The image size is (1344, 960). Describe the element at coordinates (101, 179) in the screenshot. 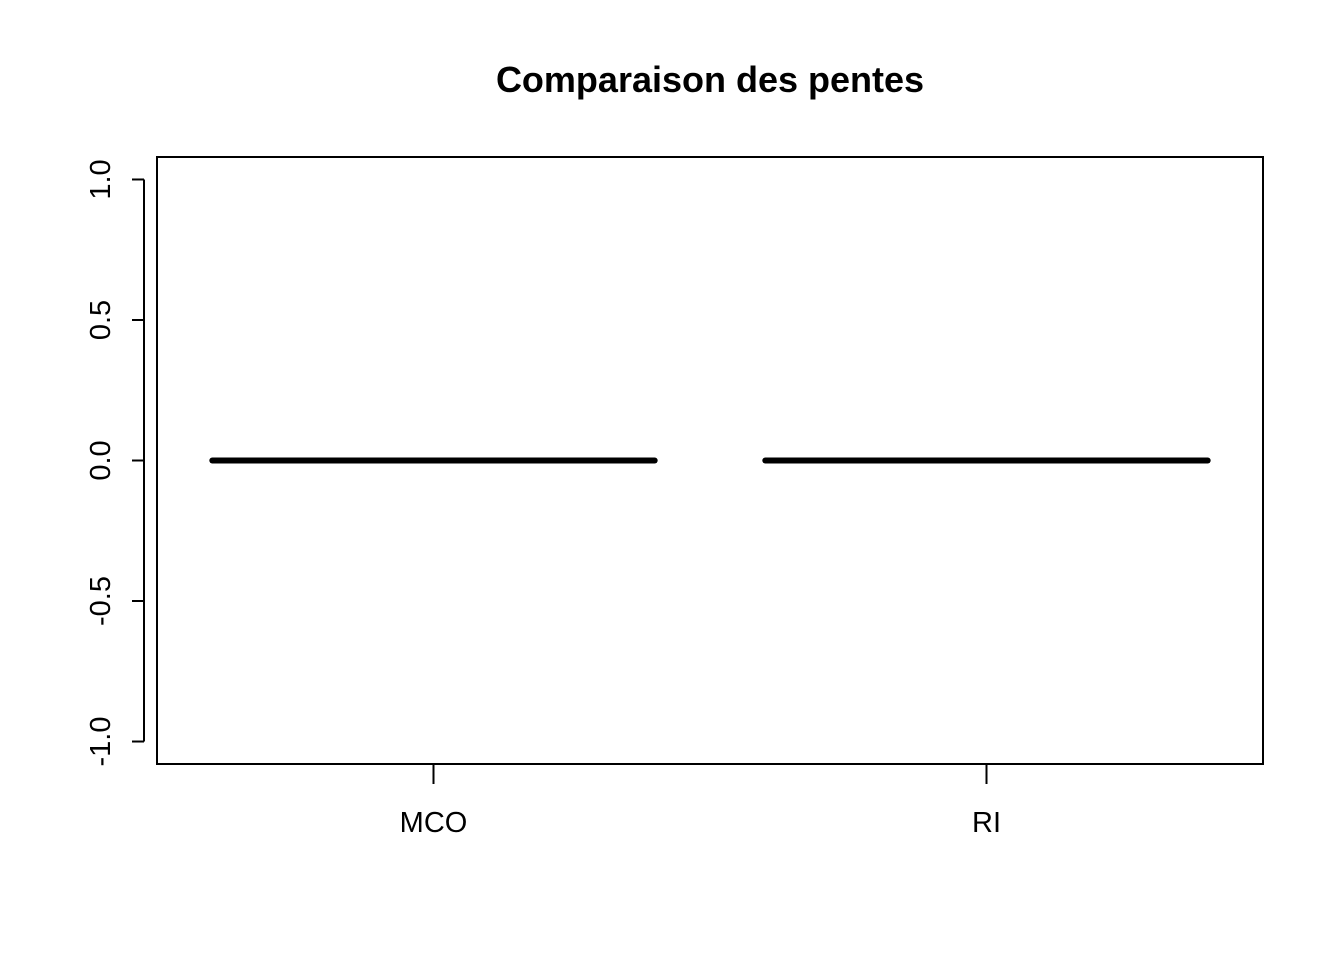

I see `y-tick-label: 1.0` at that location.